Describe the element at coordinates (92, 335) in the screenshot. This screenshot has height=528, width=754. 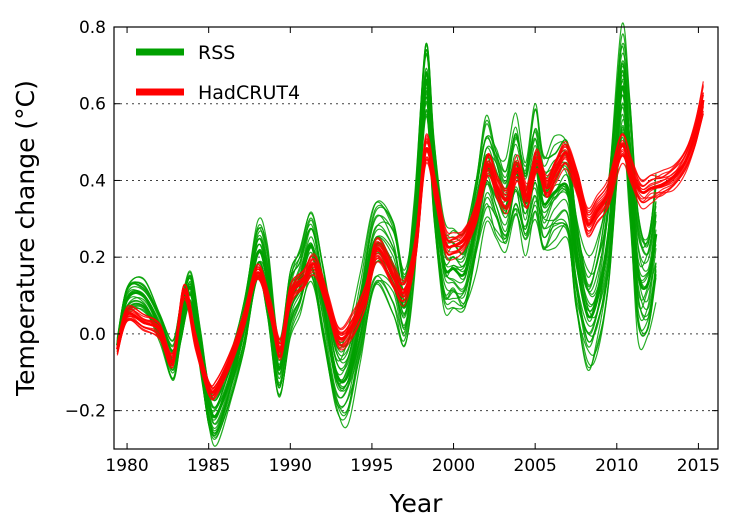
I see `y-tick-label: 0.0` at that location.